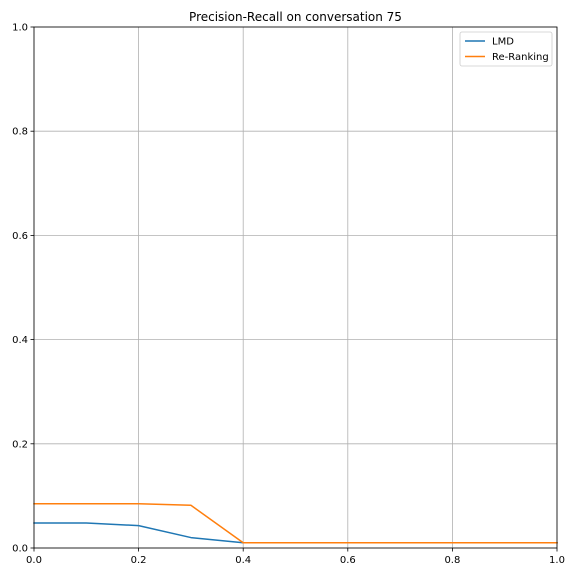  Describe the element at coordinates (557, 560) in the screenshot. I see `x-tick-label: 1.0` at that location.